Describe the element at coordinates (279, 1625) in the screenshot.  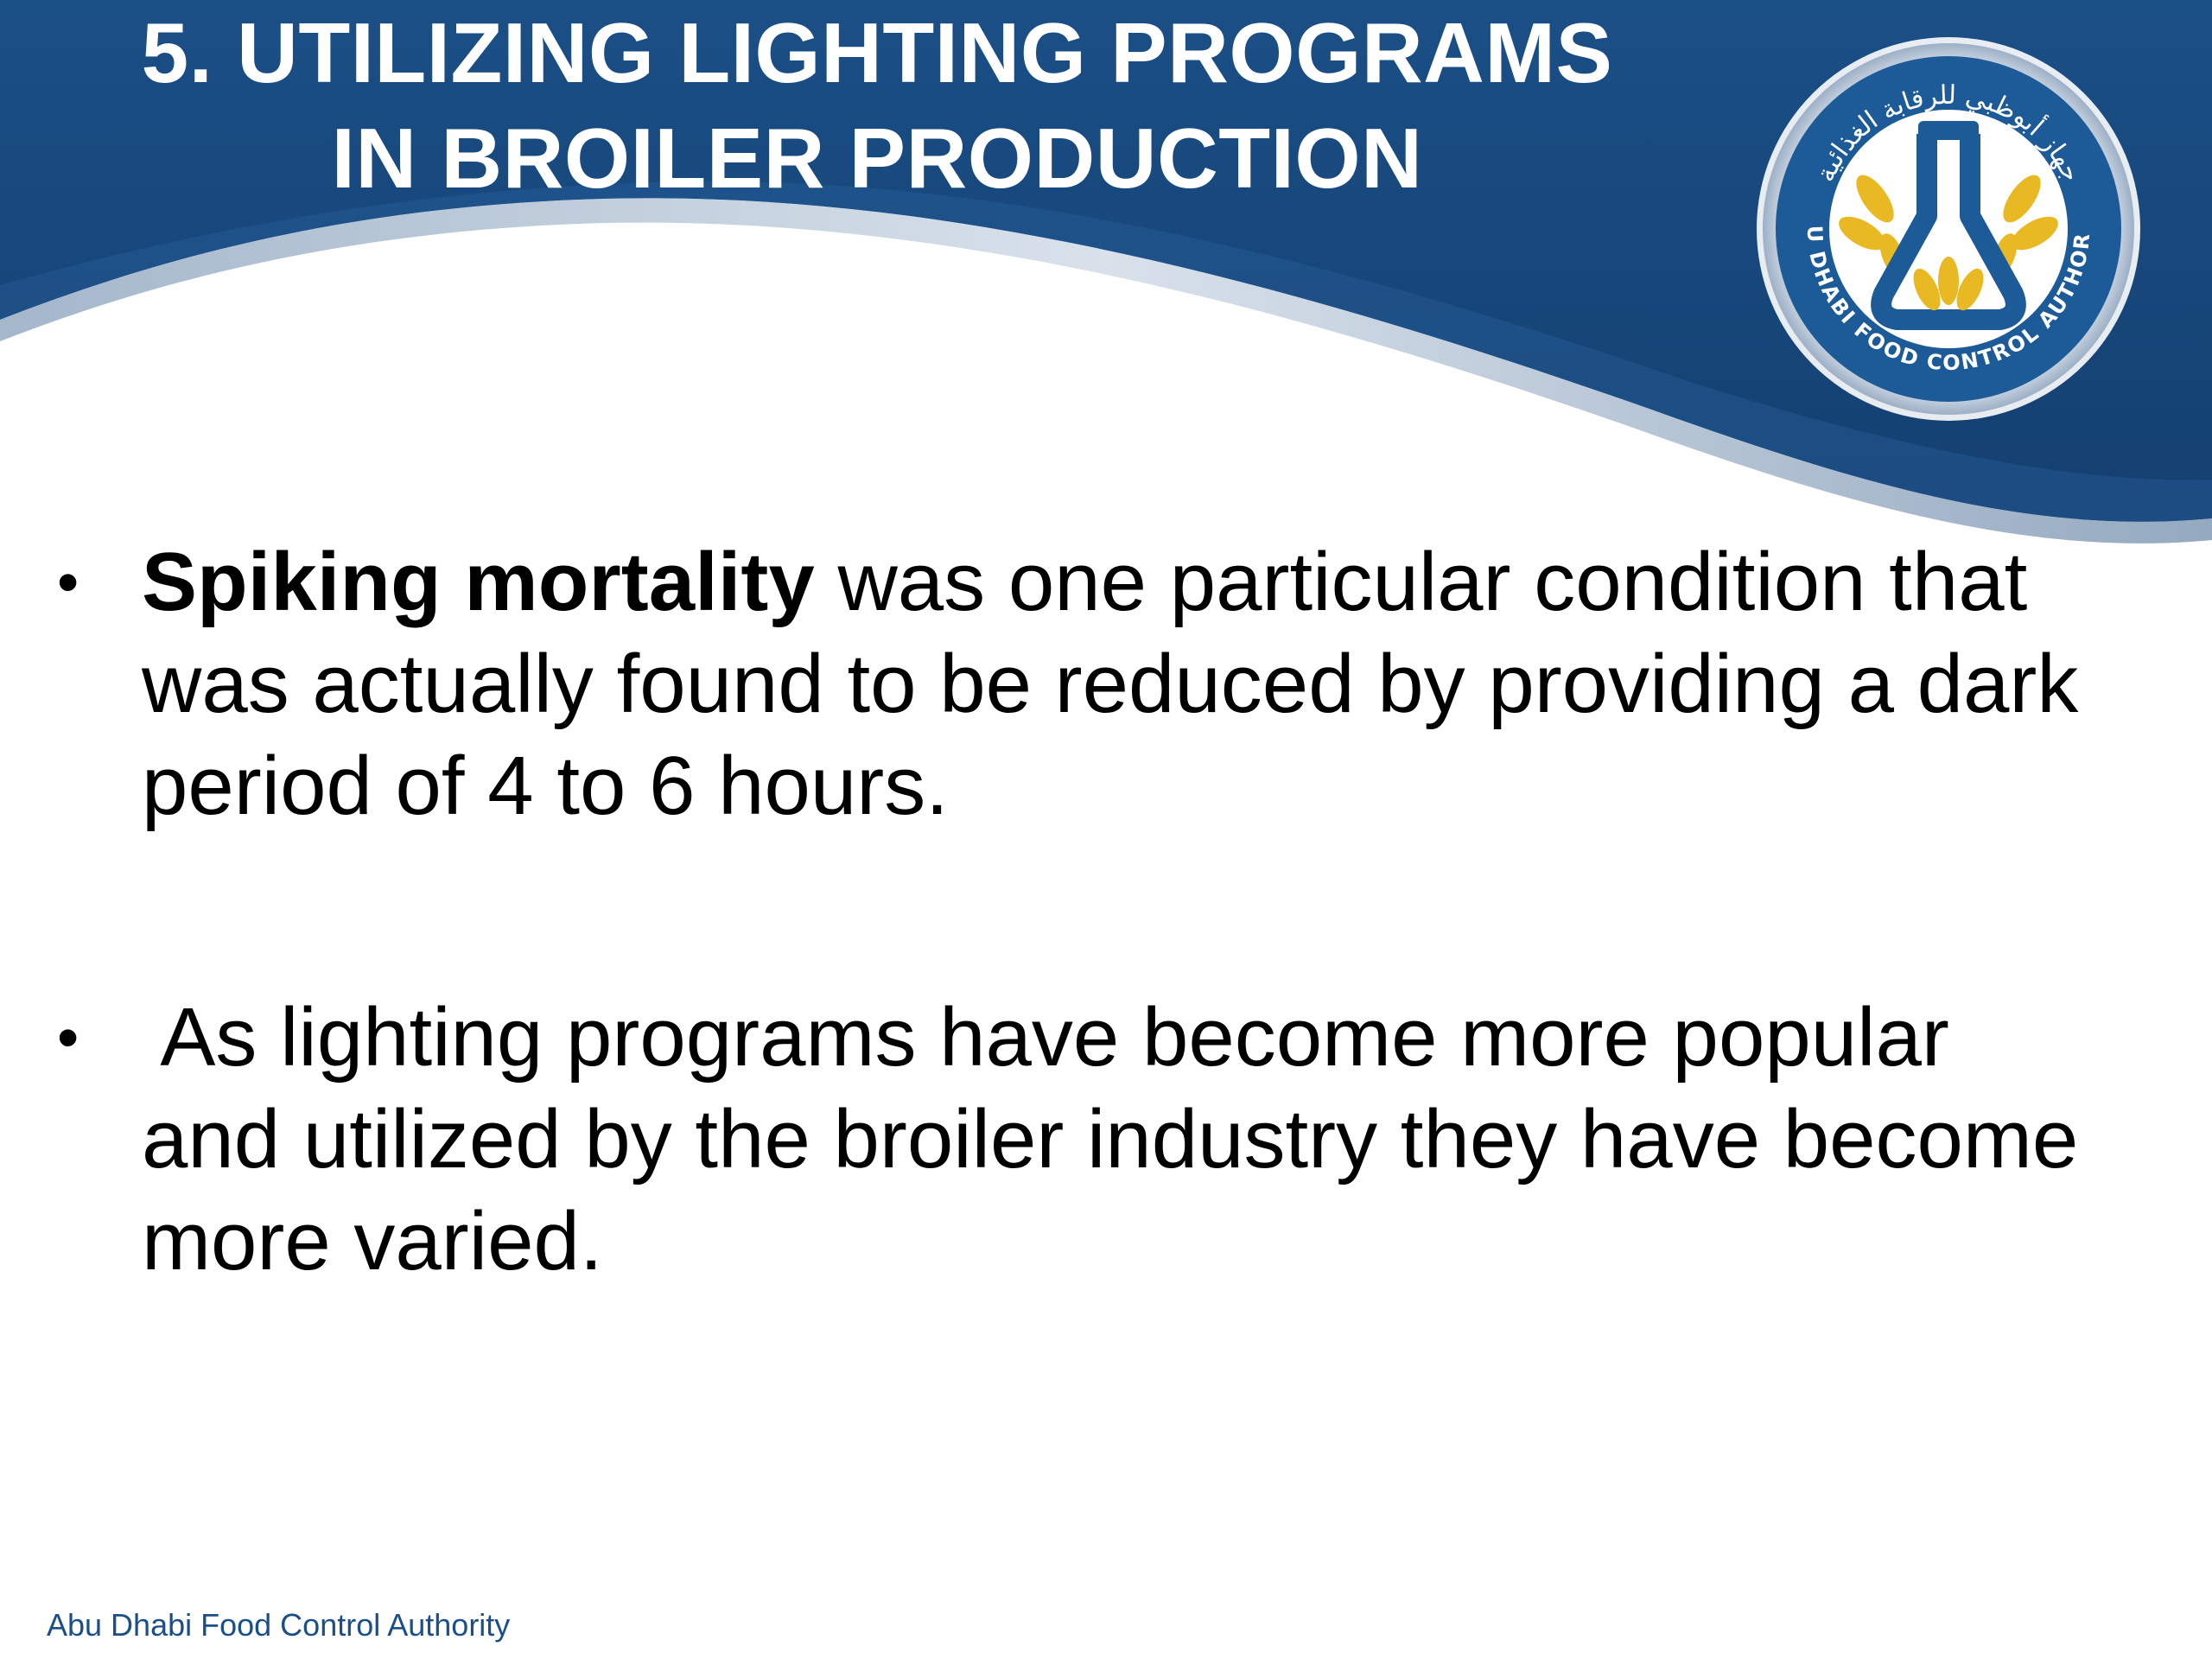
I see `footer-text: Abu Dhabi Food Control Authority` at that location.